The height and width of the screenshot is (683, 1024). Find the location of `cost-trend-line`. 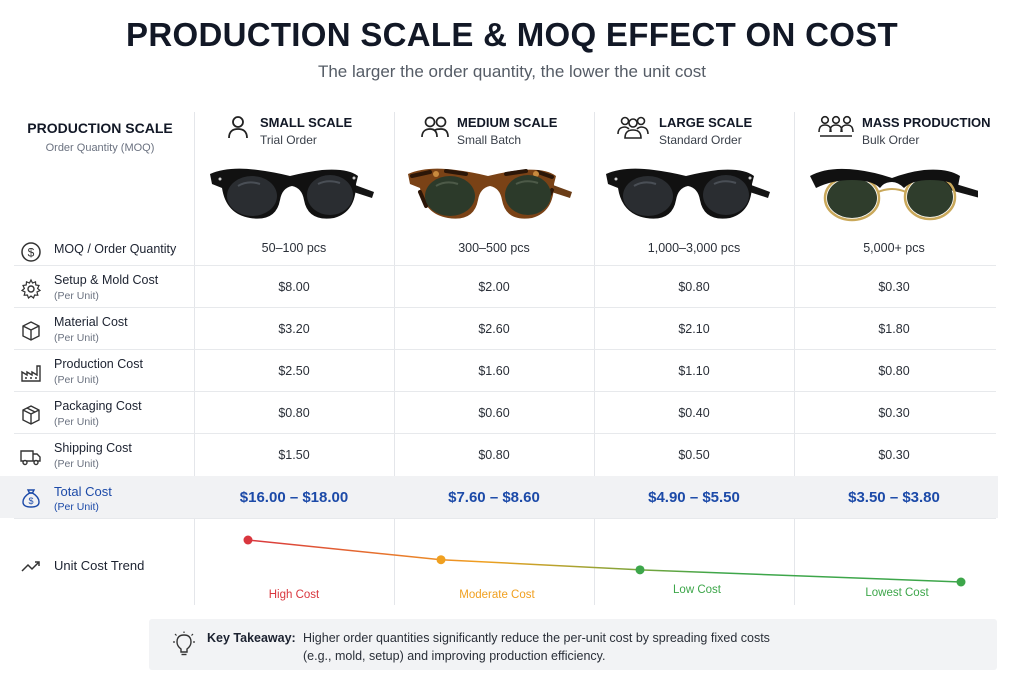

cost-trend-line is located at coordinates (604, 561).